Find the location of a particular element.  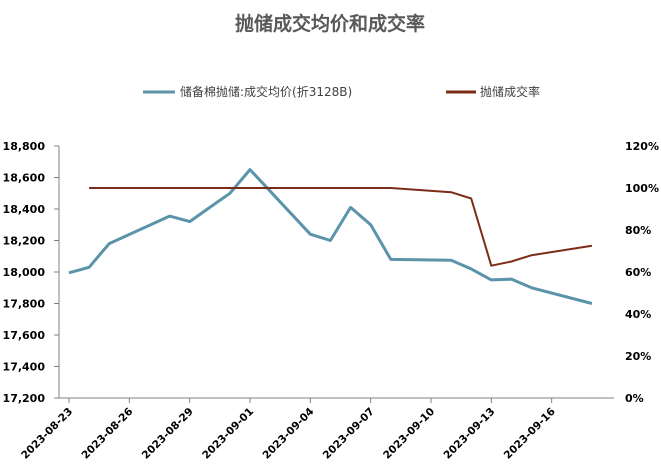

right-tick-label: 20% is located at coordinates (638, 356).